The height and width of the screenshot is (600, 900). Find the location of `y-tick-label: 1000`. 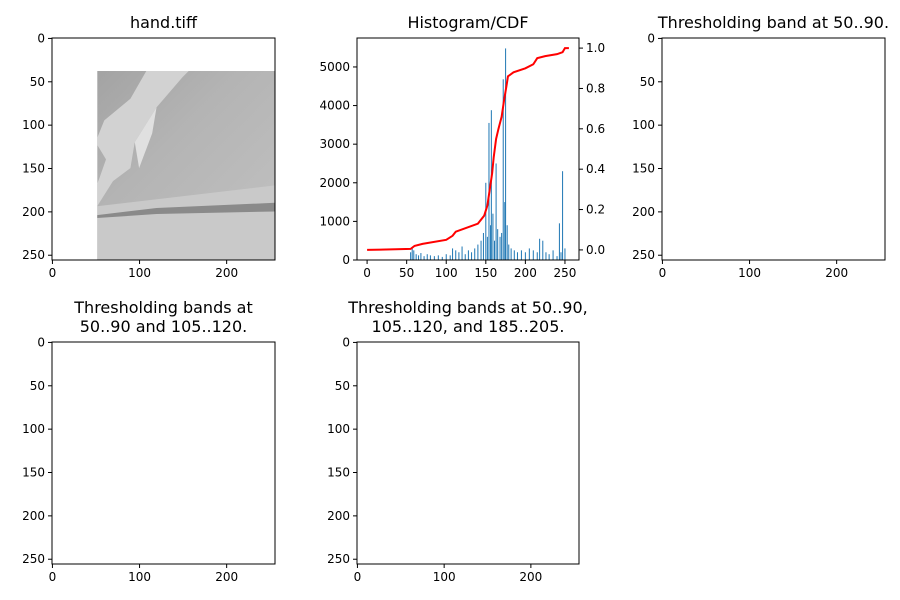

y-tick-label: 1000 is located at coordinates (334, 221).